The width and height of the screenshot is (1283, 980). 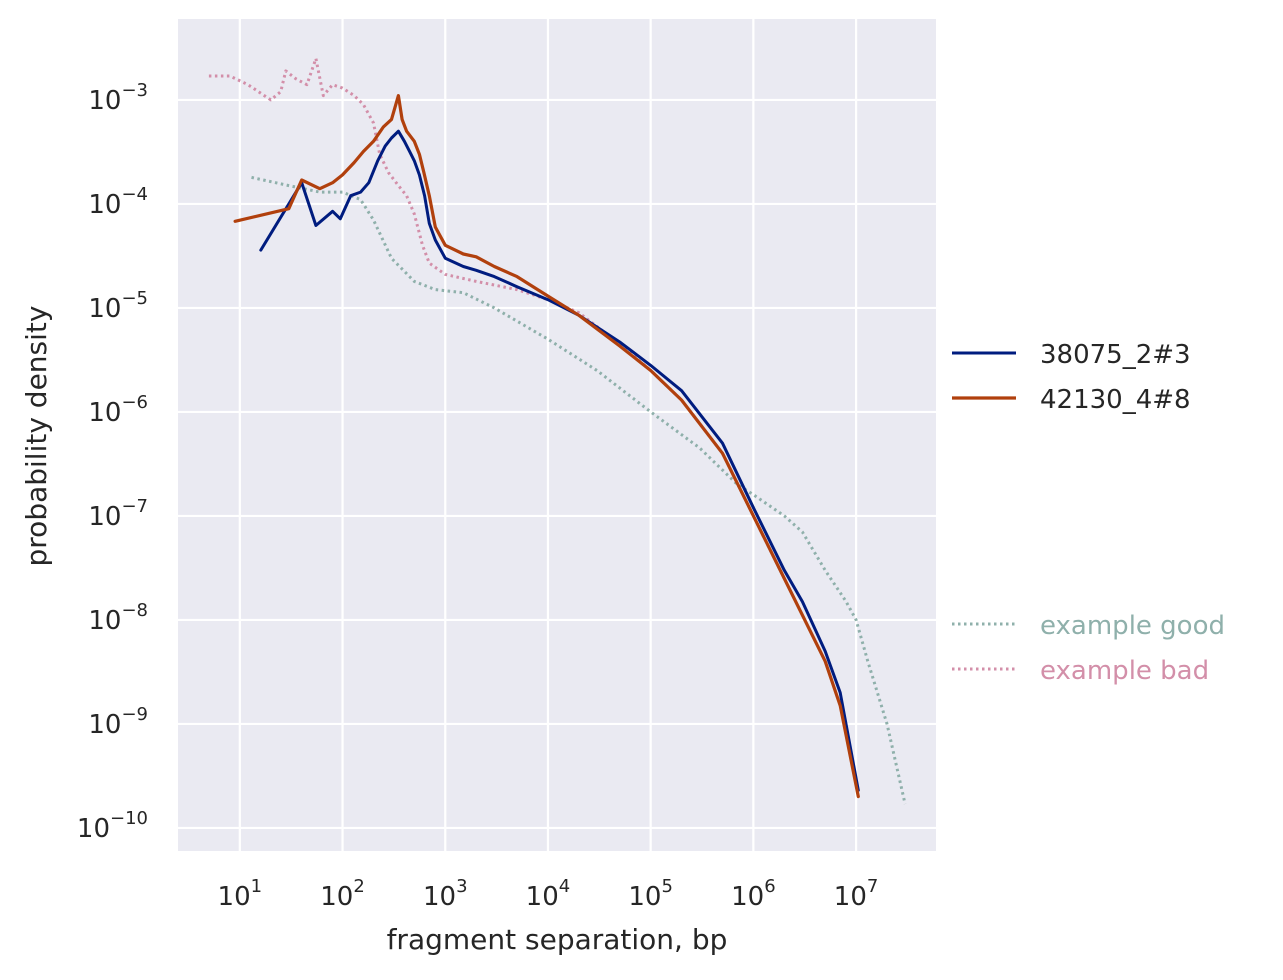 I want to click on y-tick-labels: 10⁻³ 10⁻⁴ 10⁻⁵ 10⁻⁶ 10⁻⁷ 10⁻⁸ 10⁻⁹ 10⁻¹⁰, so click(x=112, y=462).